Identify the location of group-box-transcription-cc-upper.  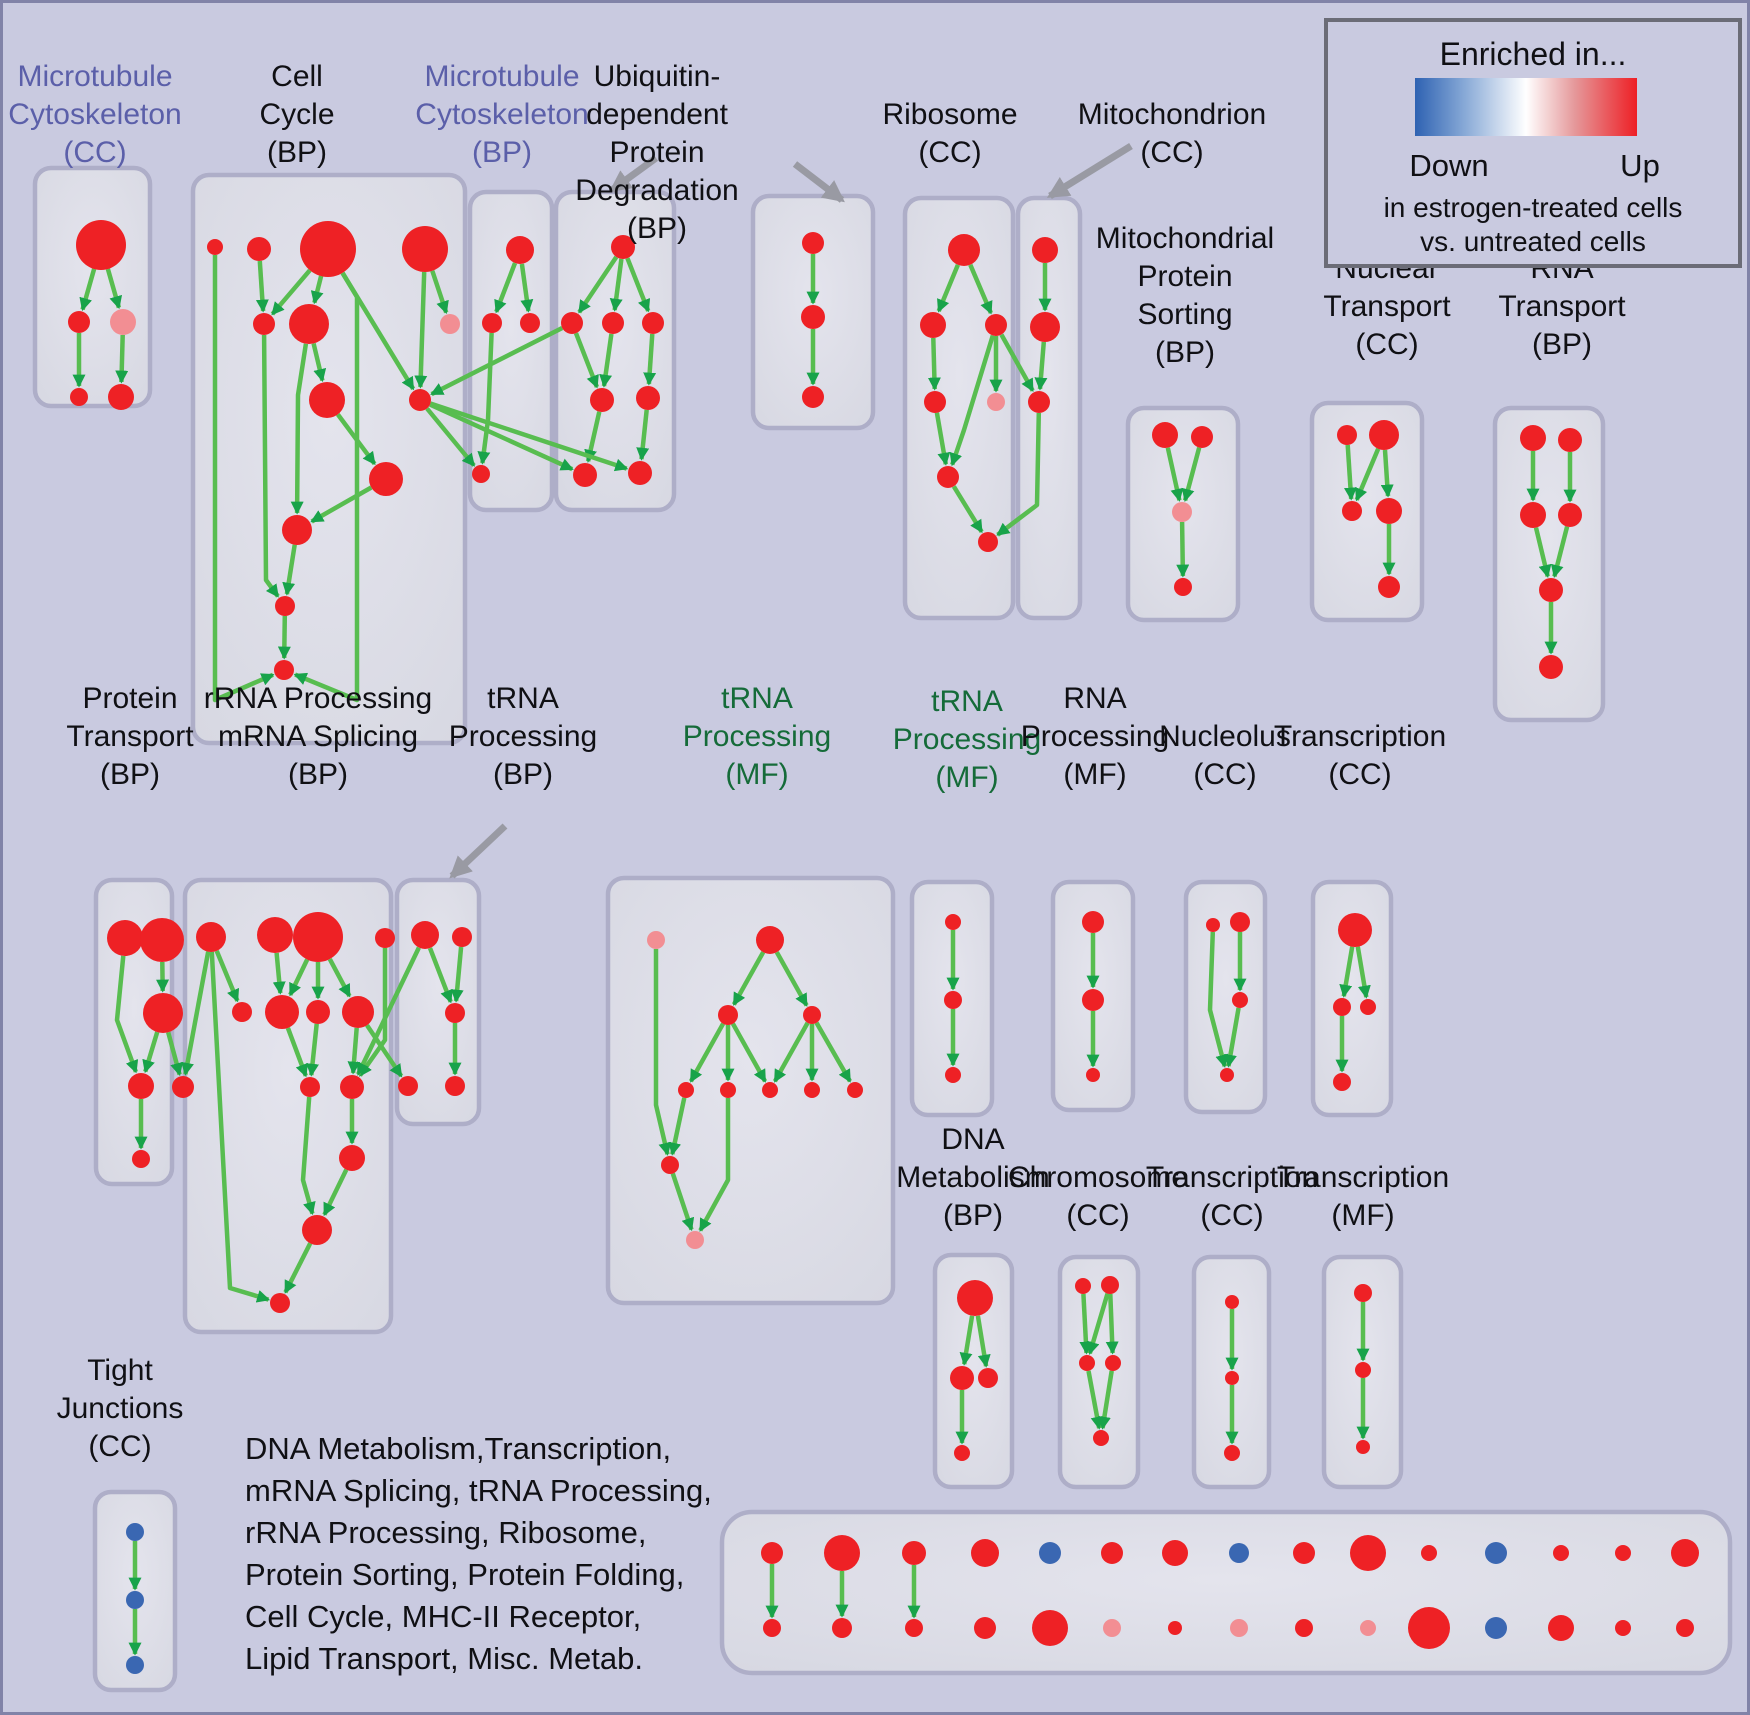
(1352, 998).